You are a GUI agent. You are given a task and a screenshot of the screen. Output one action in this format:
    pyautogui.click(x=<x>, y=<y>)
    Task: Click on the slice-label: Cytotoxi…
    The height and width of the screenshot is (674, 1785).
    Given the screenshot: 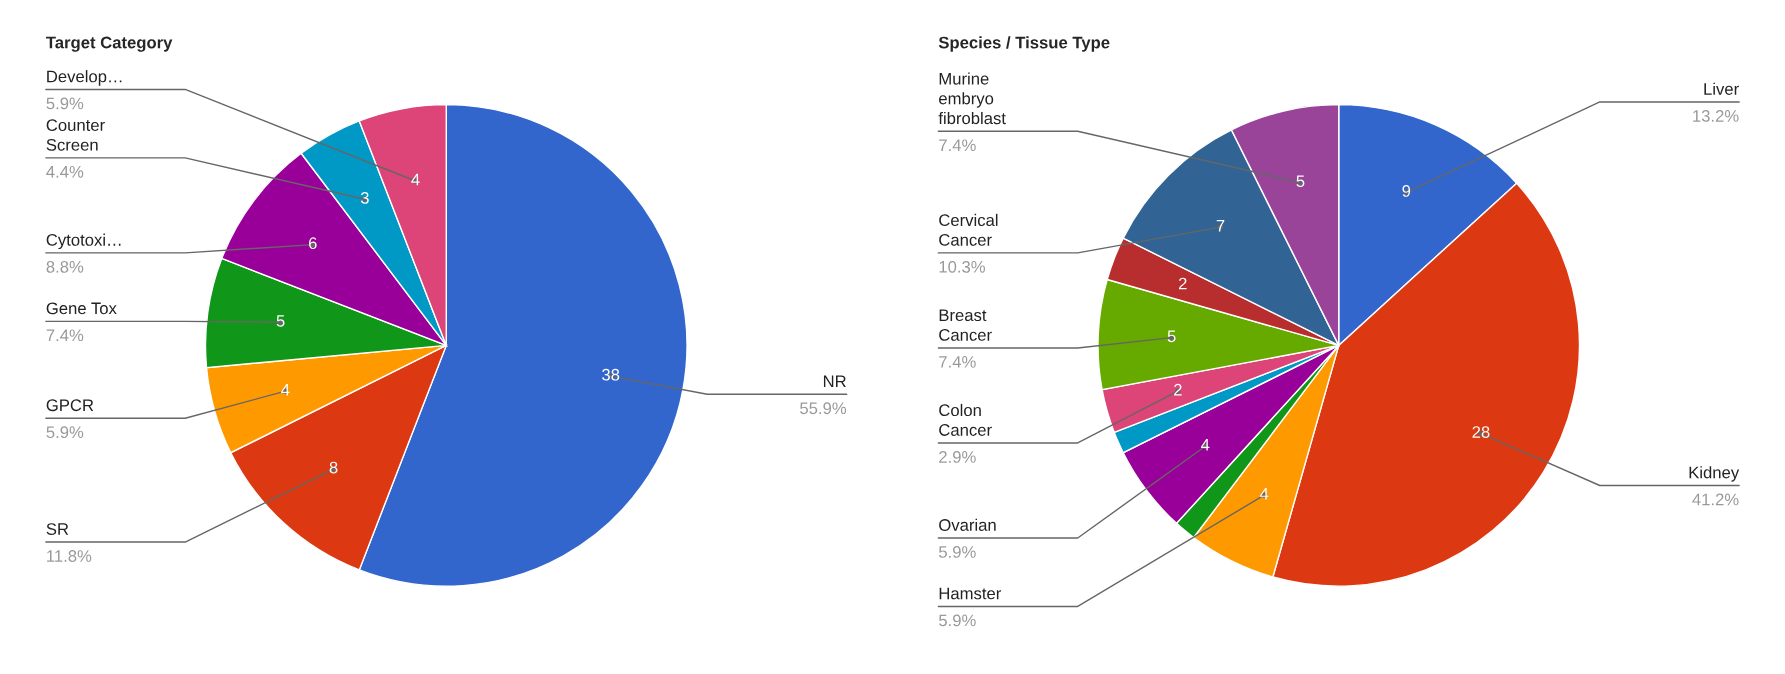 What is the action you would take?
    pyautogui.click(x=83, y=241)
    